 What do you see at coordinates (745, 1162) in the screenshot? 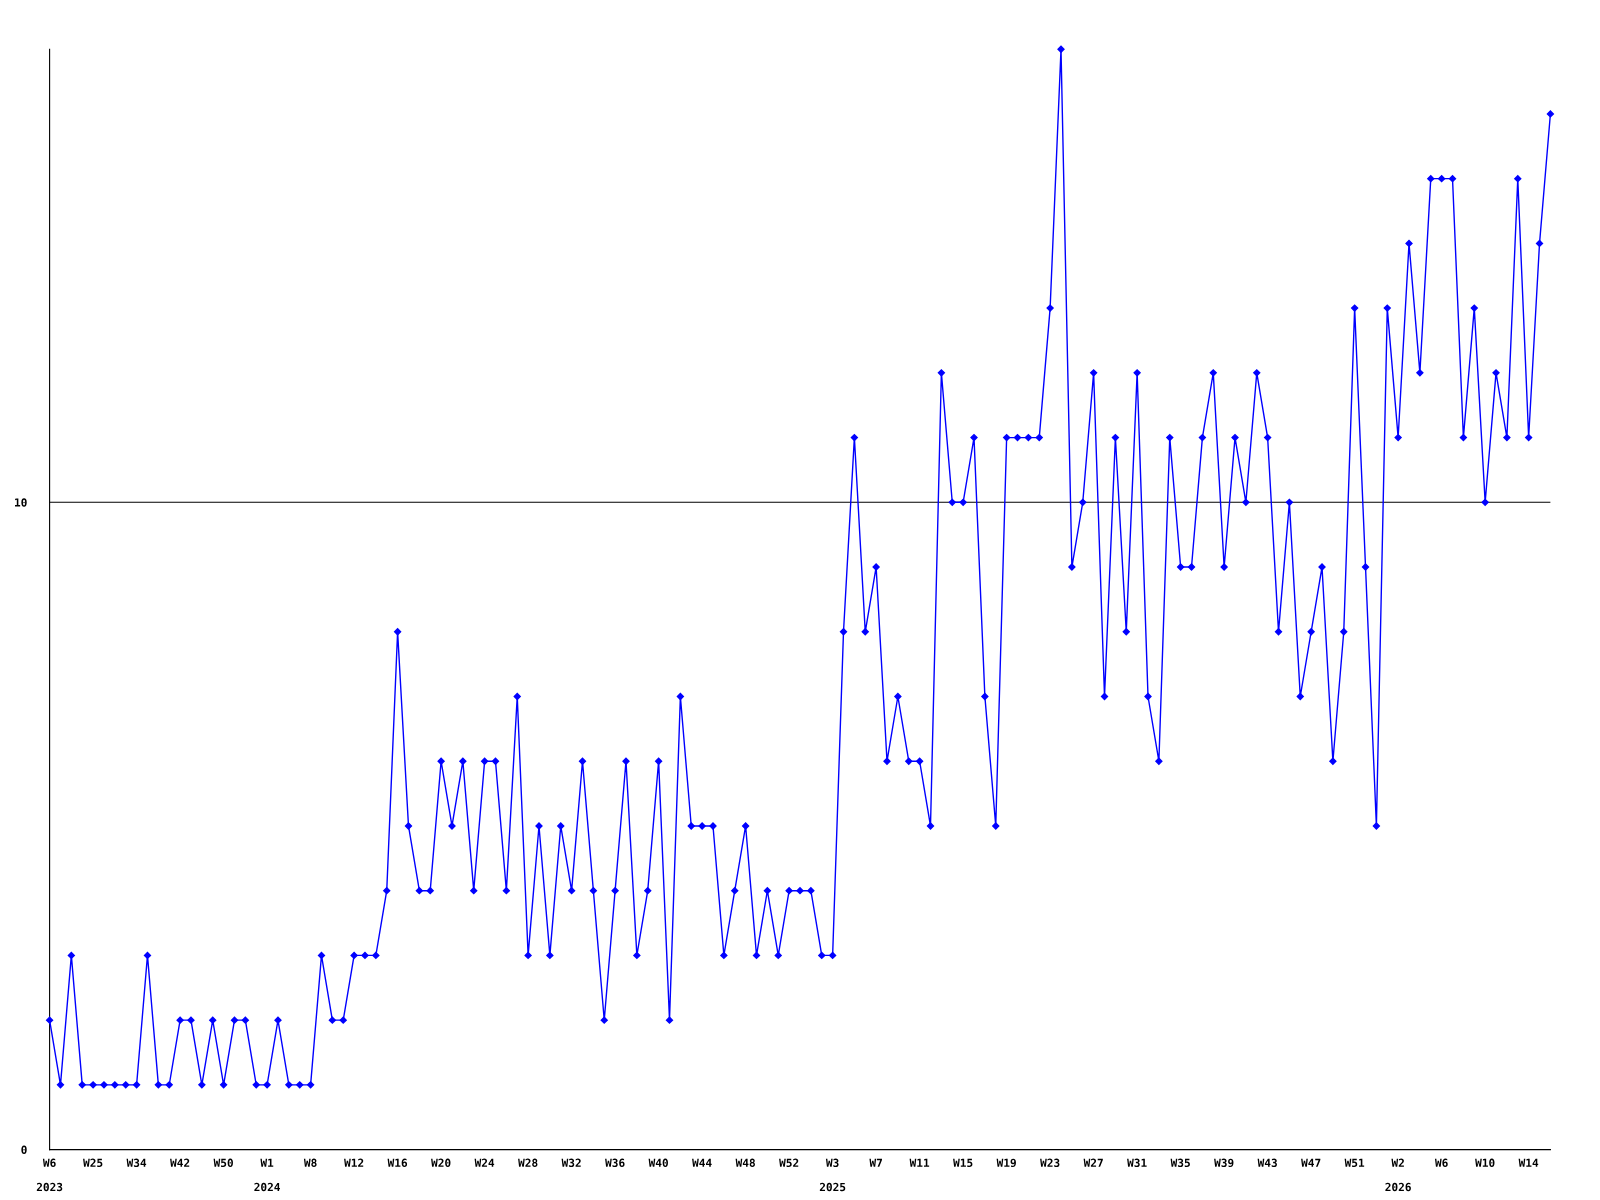
I see `x-tick-label: W48` at bounding box center [745, 1162].